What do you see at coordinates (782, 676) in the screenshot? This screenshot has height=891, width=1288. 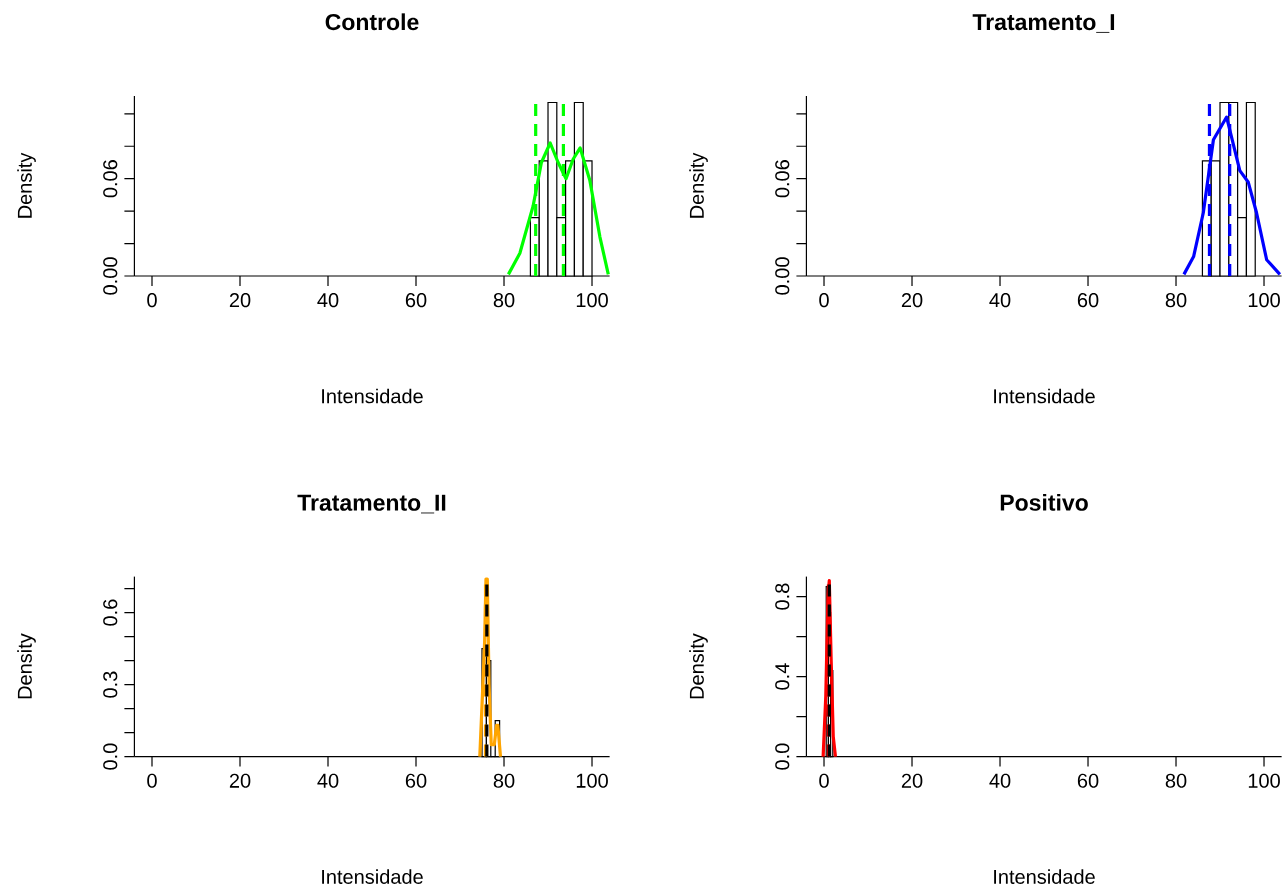 I see `y-tick-label: 0.4` at bounding box center [782, 676].